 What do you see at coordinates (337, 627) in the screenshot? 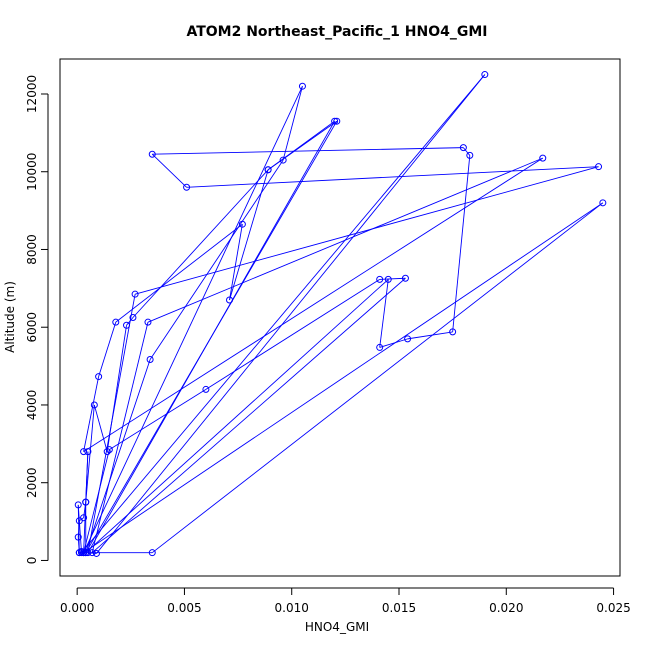
I see `x-axis-label: HNO4_GMI` at bounding box center [337, 627].